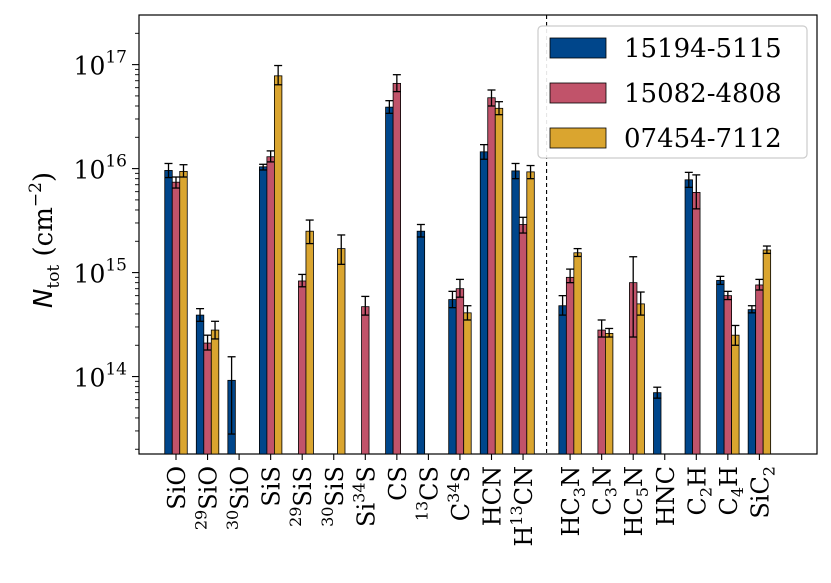 The width and height of the screenshot is (831, 583). Describe the element at coordinates (333, 496) in the screenshot. I see `x-tick-label: 30SiS` at that location.